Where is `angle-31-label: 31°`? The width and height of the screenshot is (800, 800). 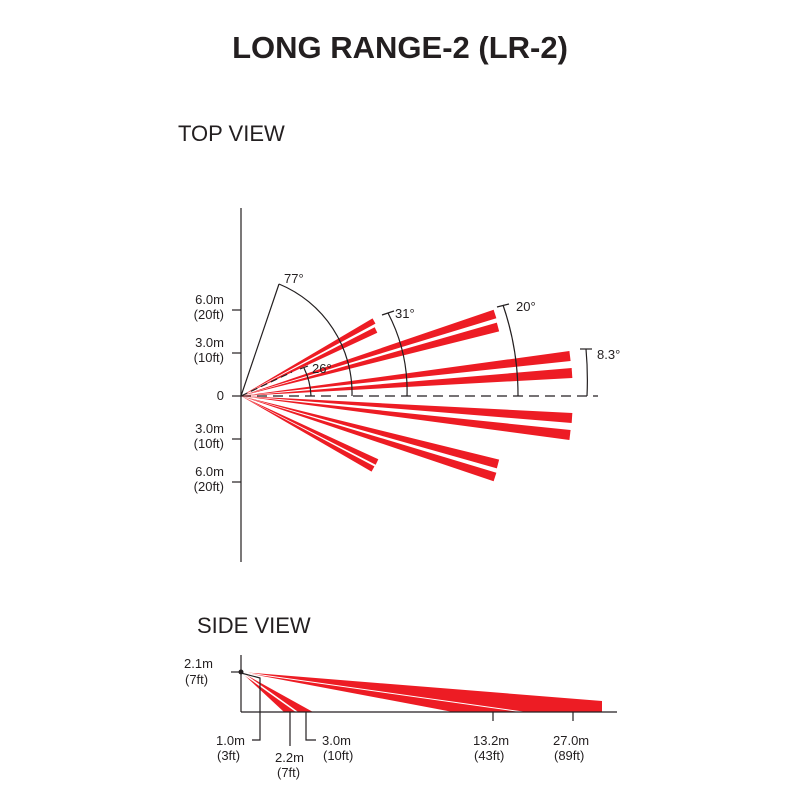 angle-31-label: 31° is located at coordinates (405, 313).